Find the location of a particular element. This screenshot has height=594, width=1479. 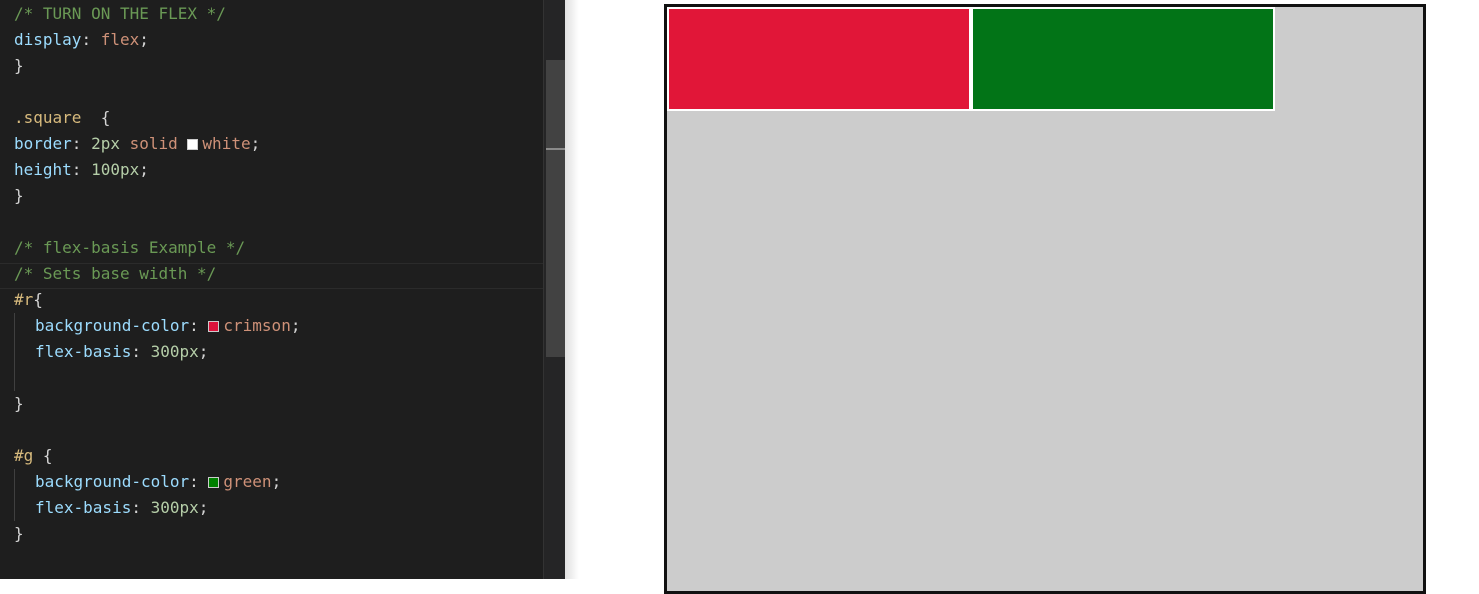

scrollbar-position-marker is located at coordinates (555, 149).